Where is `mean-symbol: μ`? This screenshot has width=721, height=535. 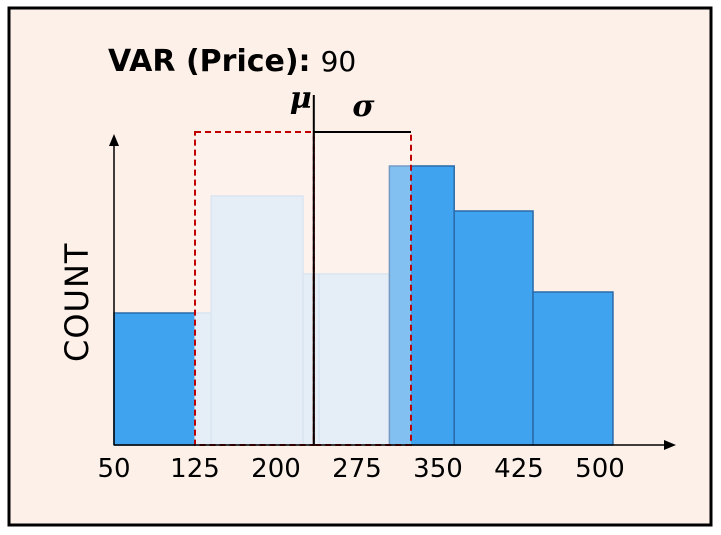
mean-symbol: μ is located at coordinates (301, 98).